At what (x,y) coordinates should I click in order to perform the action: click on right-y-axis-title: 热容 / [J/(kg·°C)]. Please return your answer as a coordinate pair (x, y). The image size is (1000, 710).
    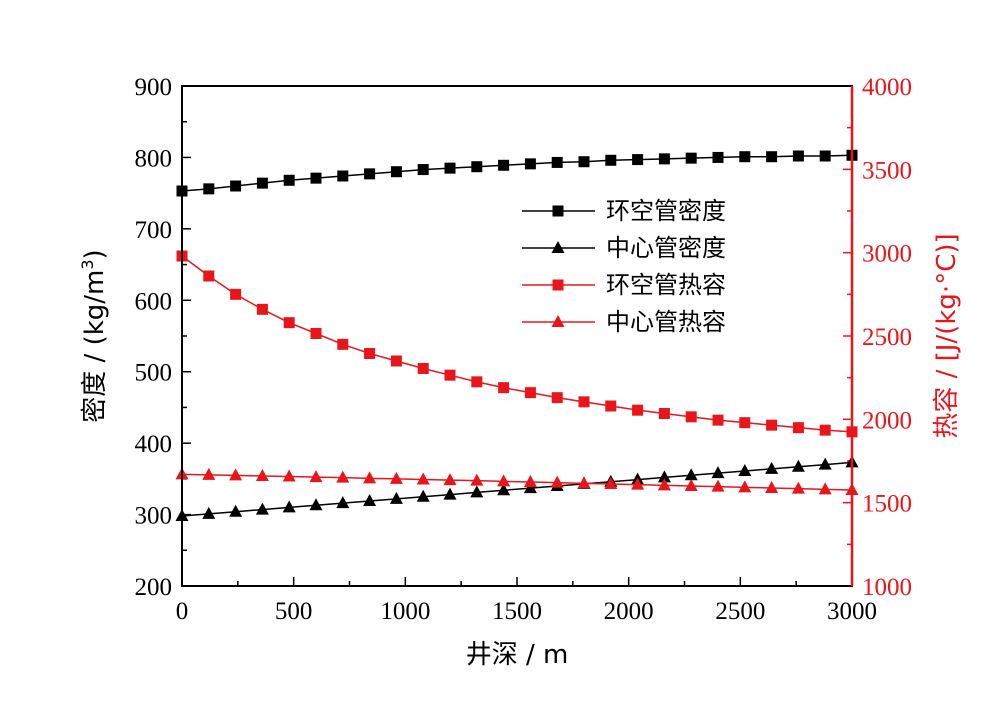
    Looking at the image, I should click on (947, 335).